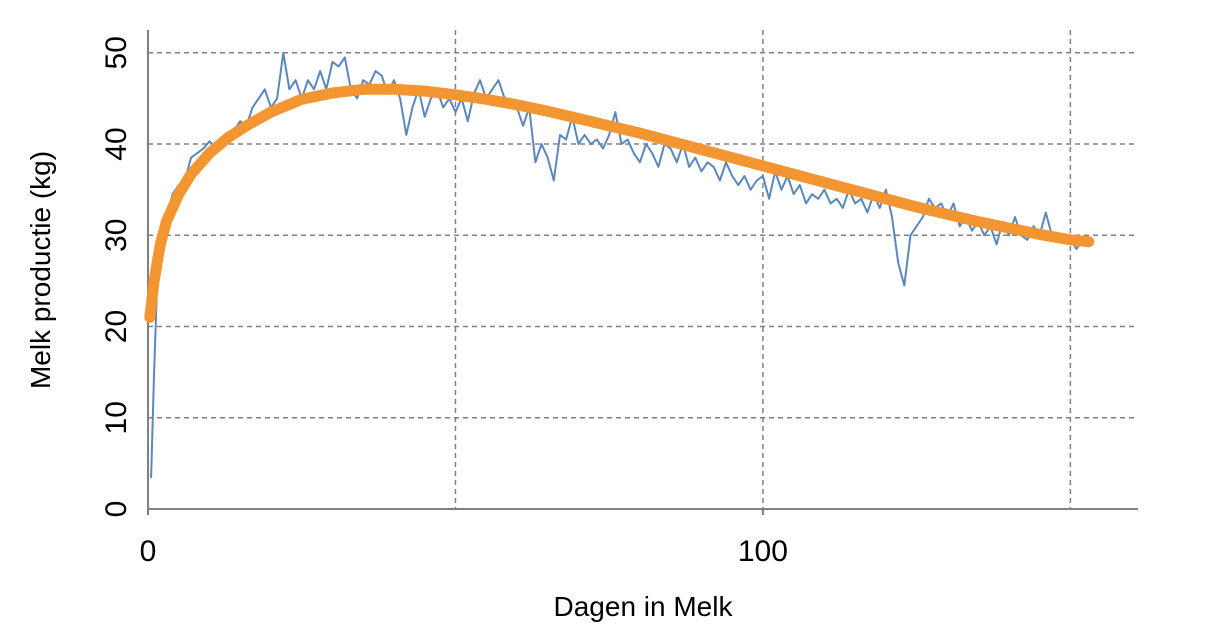 This screenshot has height=634, width=1216. I want to click on y-tick-label: 40, so click(116, 143).